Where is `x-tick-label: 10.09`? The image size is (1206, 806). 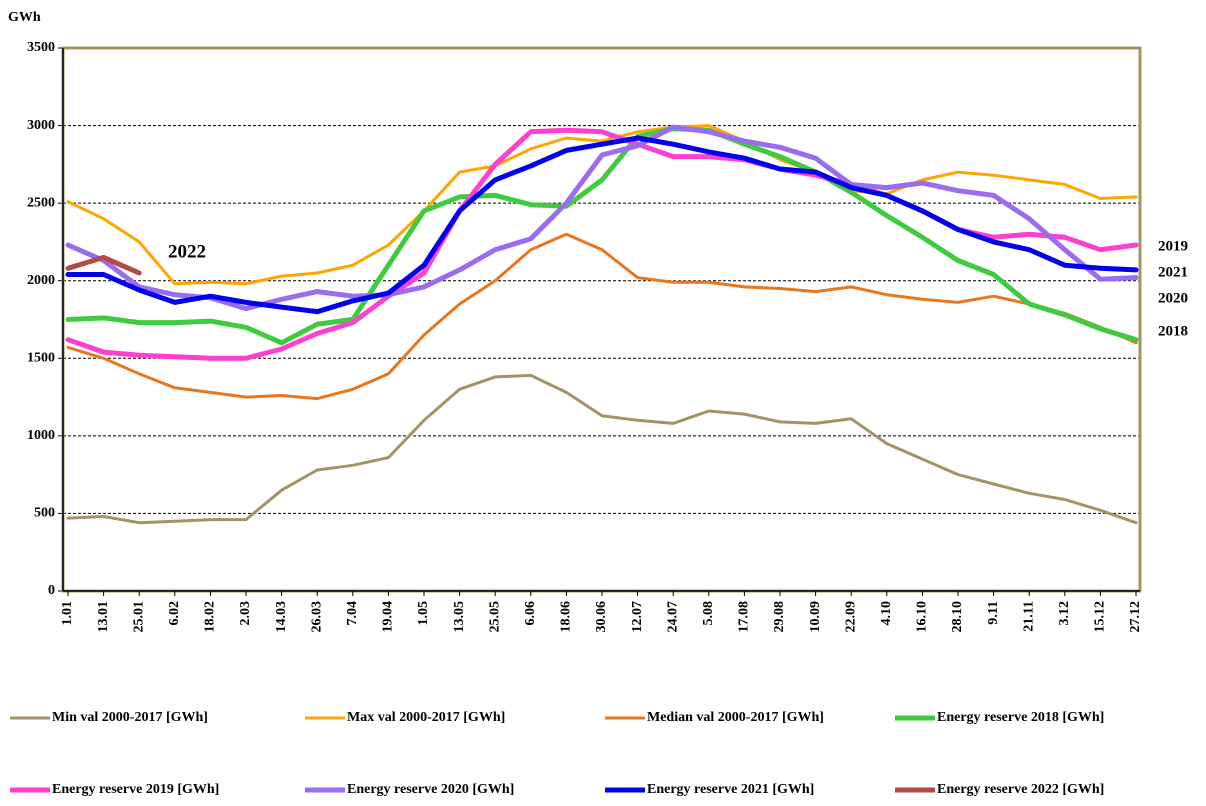 x-tick-label: 10.09 is located at coordinates (815, 617).